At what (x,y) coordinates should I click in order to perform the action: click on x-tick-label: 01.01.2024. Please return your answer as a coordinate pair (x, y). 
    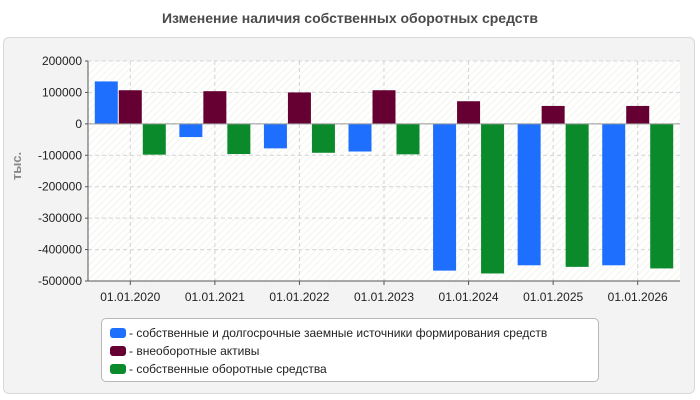
    Looking at the image, I should click on (469, 297).